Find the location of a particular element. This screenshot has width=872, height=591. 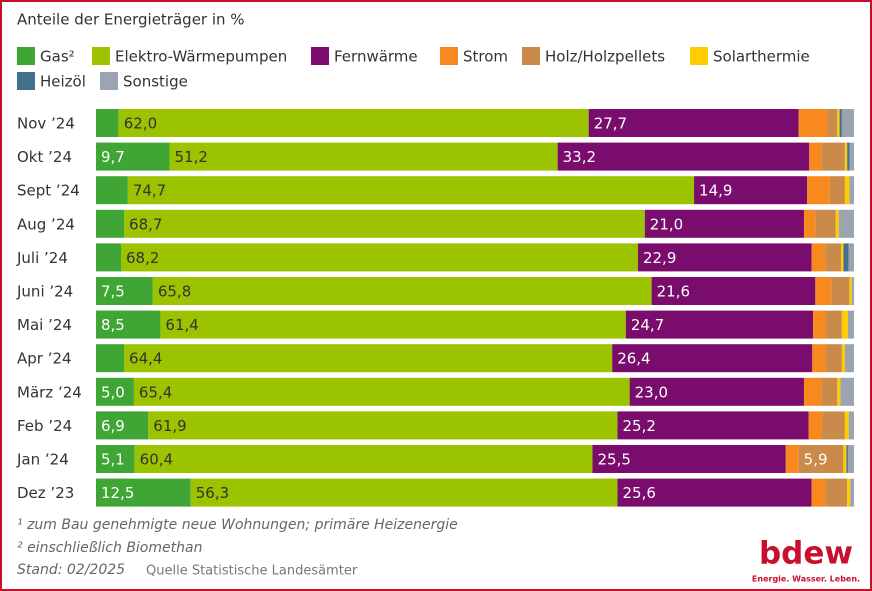

legend-label: Holz/Holzpellets is located at coordinates (605, 57).